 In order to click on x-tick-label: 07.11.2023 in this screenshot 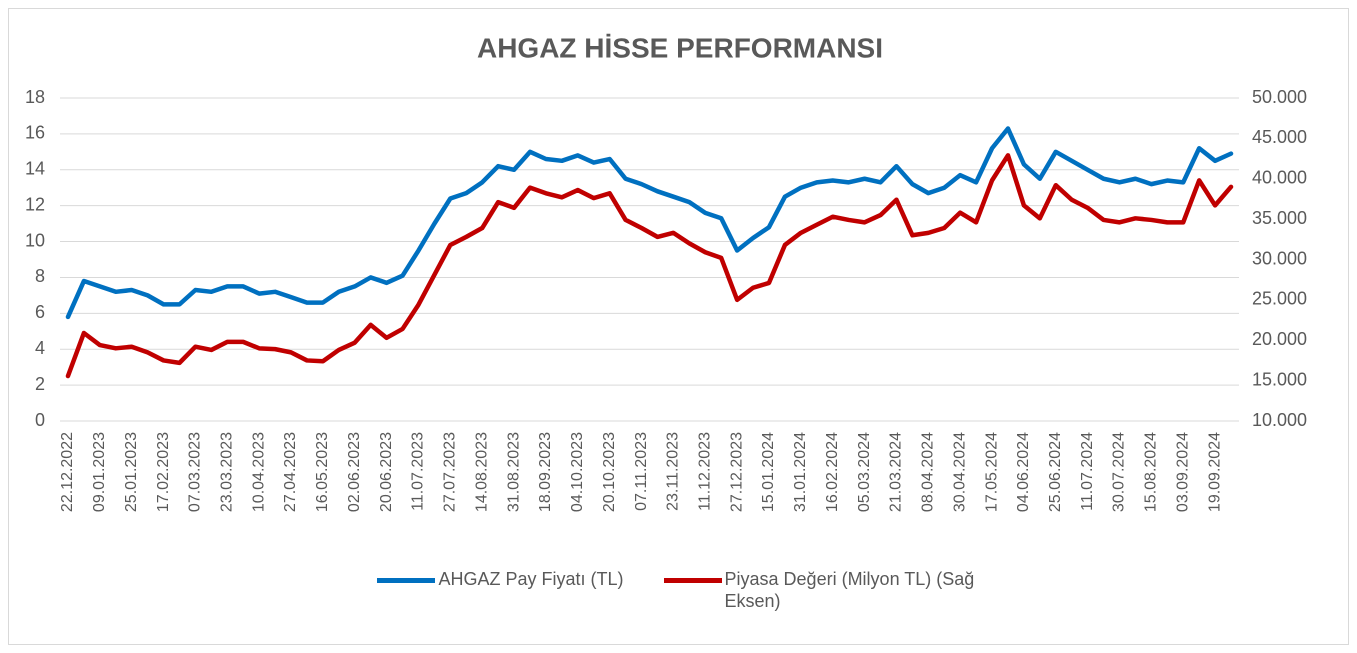, I will do `click(641, 471)`.